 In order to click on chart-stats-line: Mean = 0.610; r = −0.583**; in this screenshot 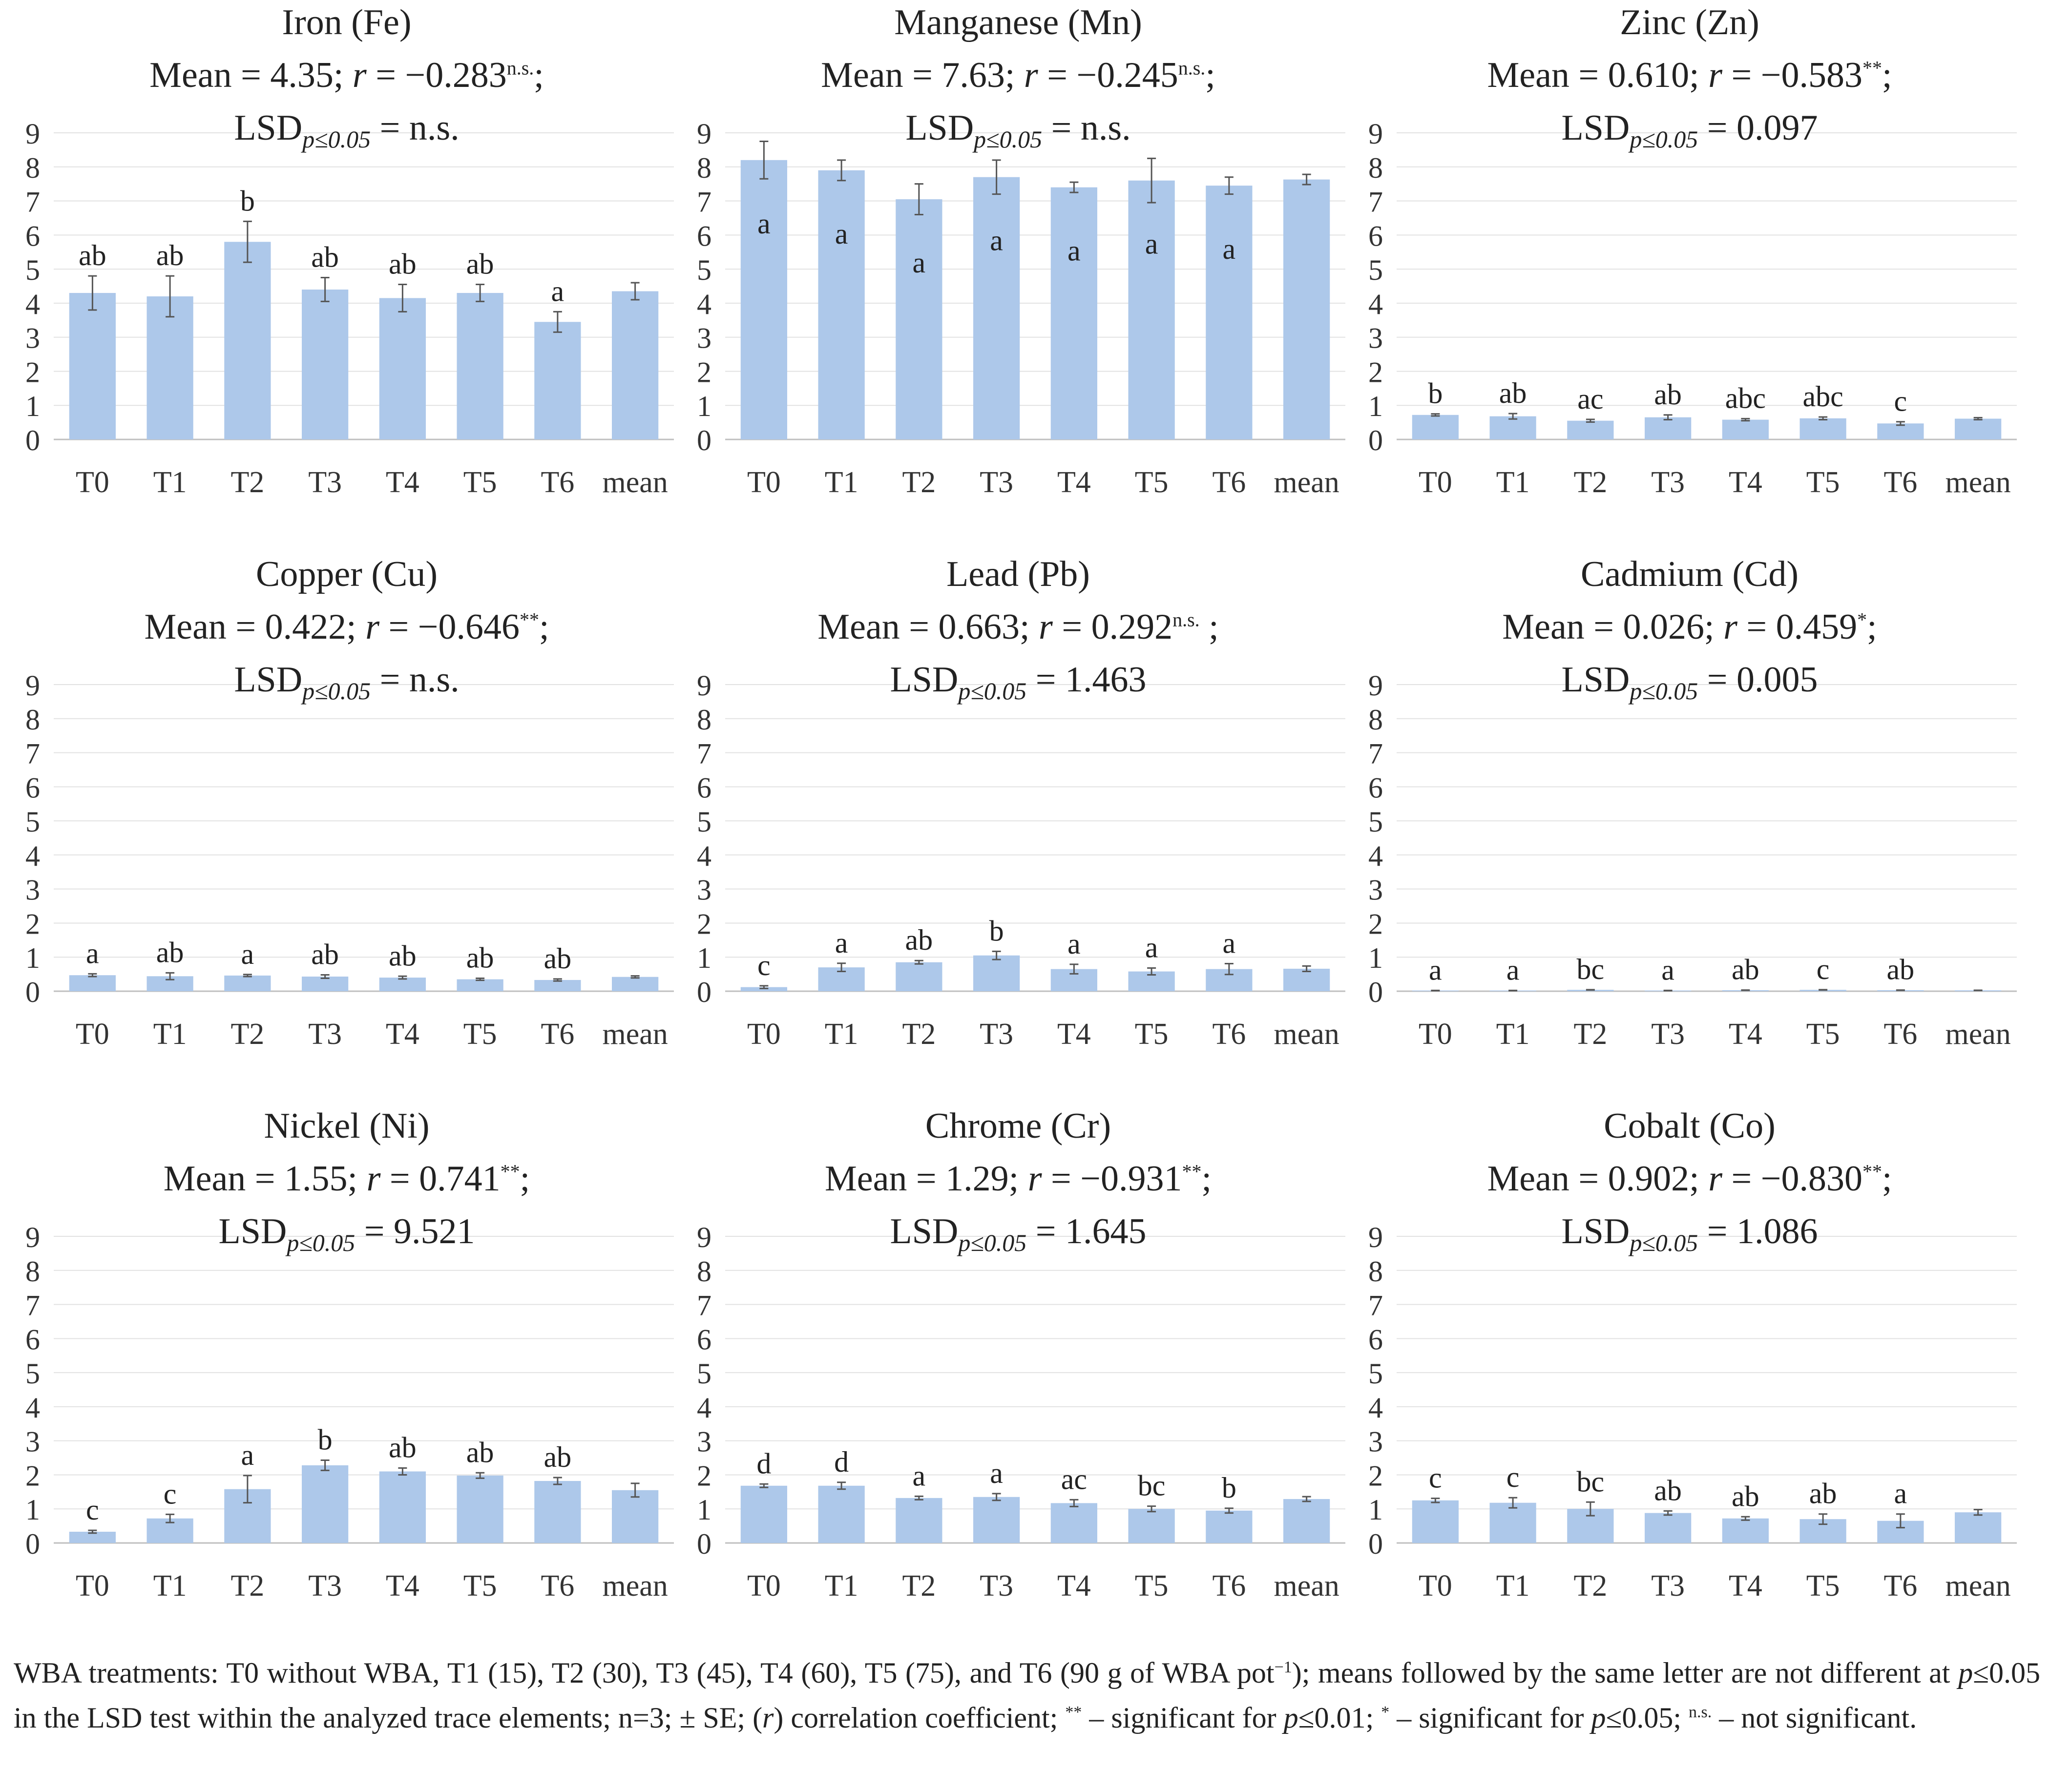, I will do `click(1690, 76)`.